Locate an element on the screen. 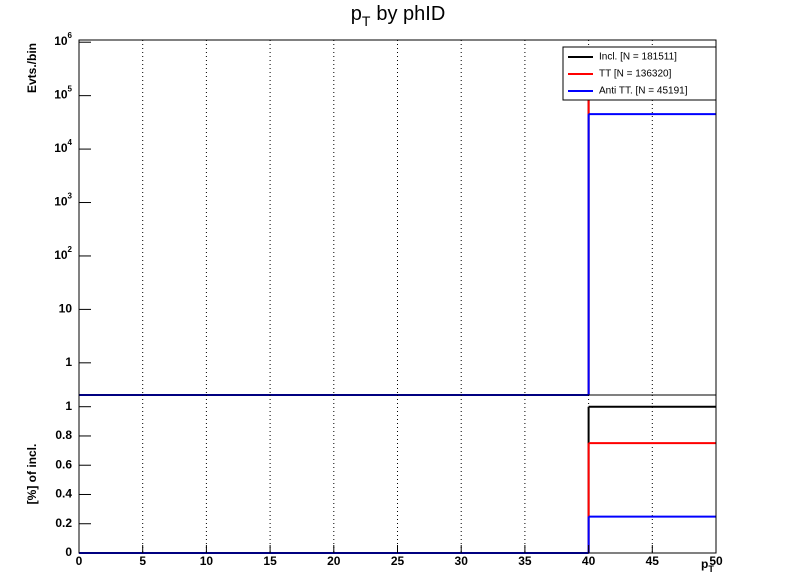  tick-exp: 2 is located at coordinates (70, 249).